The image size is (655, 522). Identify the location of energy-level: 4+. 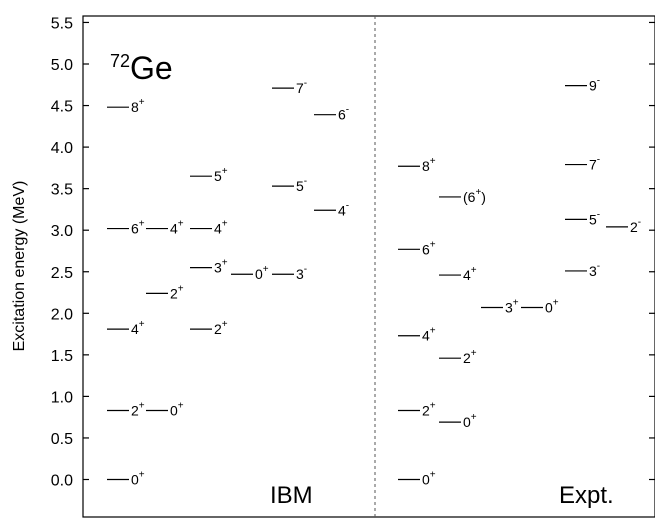
(458, 274).